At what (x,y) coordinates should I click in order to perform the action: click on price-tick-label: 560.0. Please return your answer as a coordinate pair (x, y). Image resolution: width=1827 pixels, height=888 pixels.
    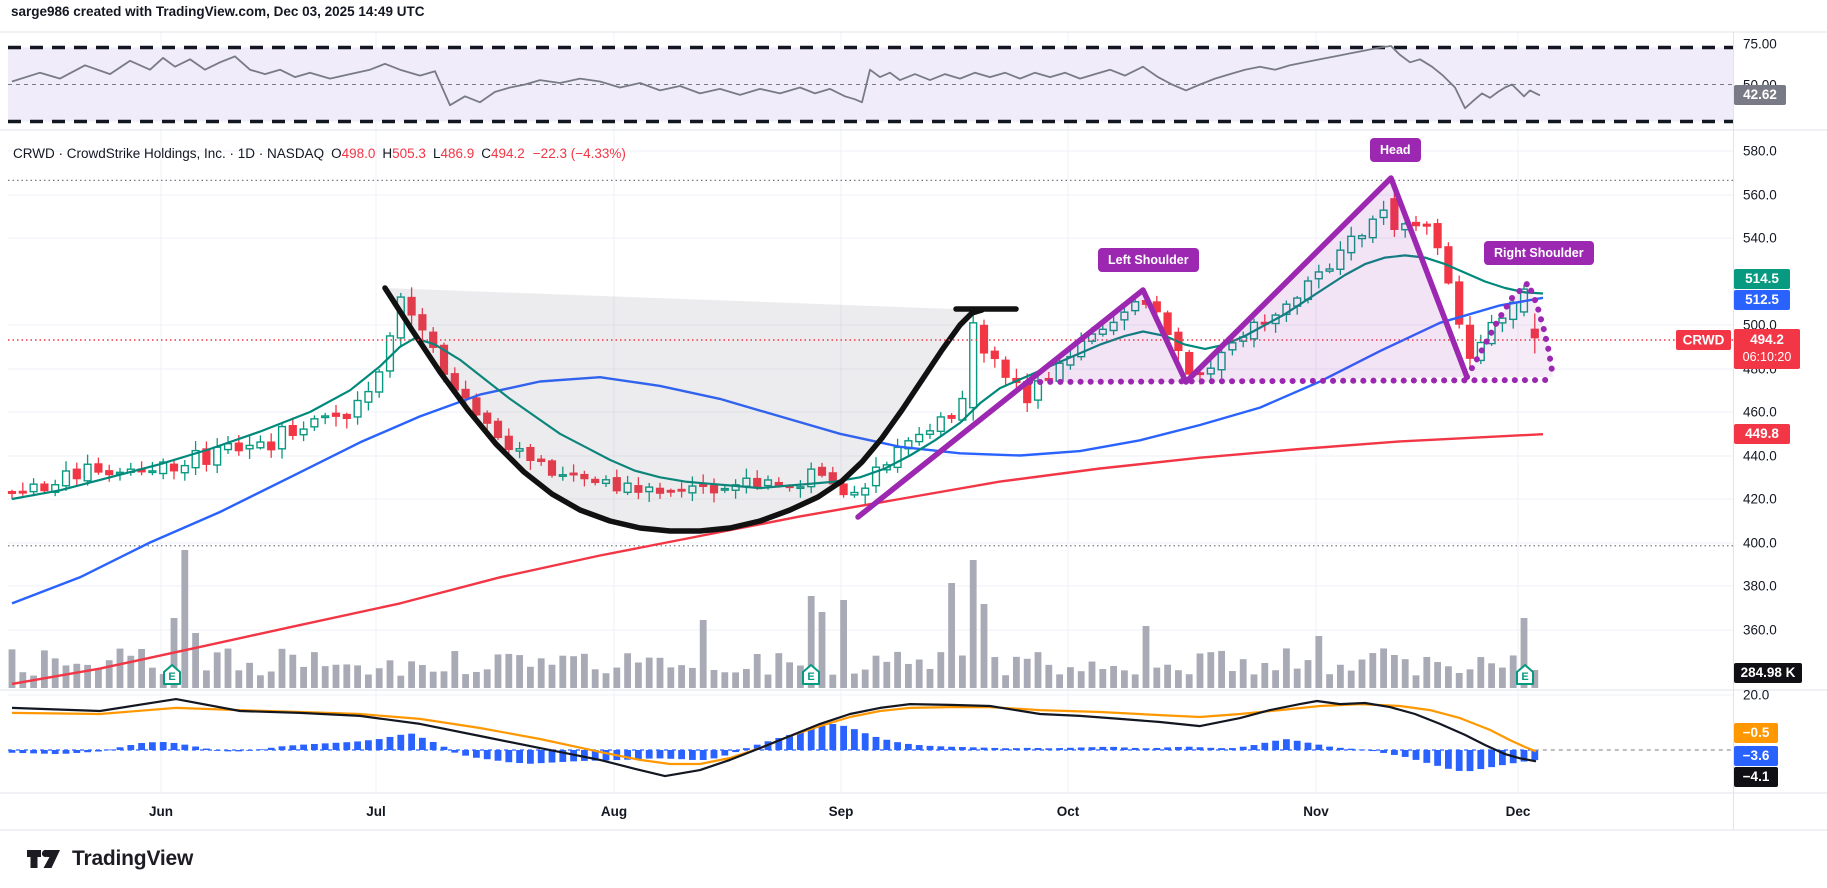
    Looking at the image, I should click on (1760, 195).